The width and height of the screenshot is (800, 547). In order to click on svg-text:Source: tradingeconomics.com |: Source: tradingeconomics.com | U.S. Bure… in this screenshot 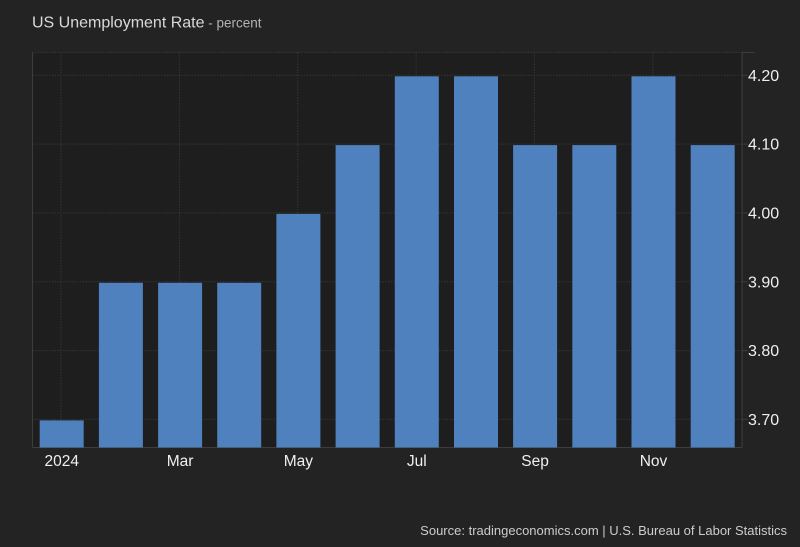, I will do `click(603, 530)`.